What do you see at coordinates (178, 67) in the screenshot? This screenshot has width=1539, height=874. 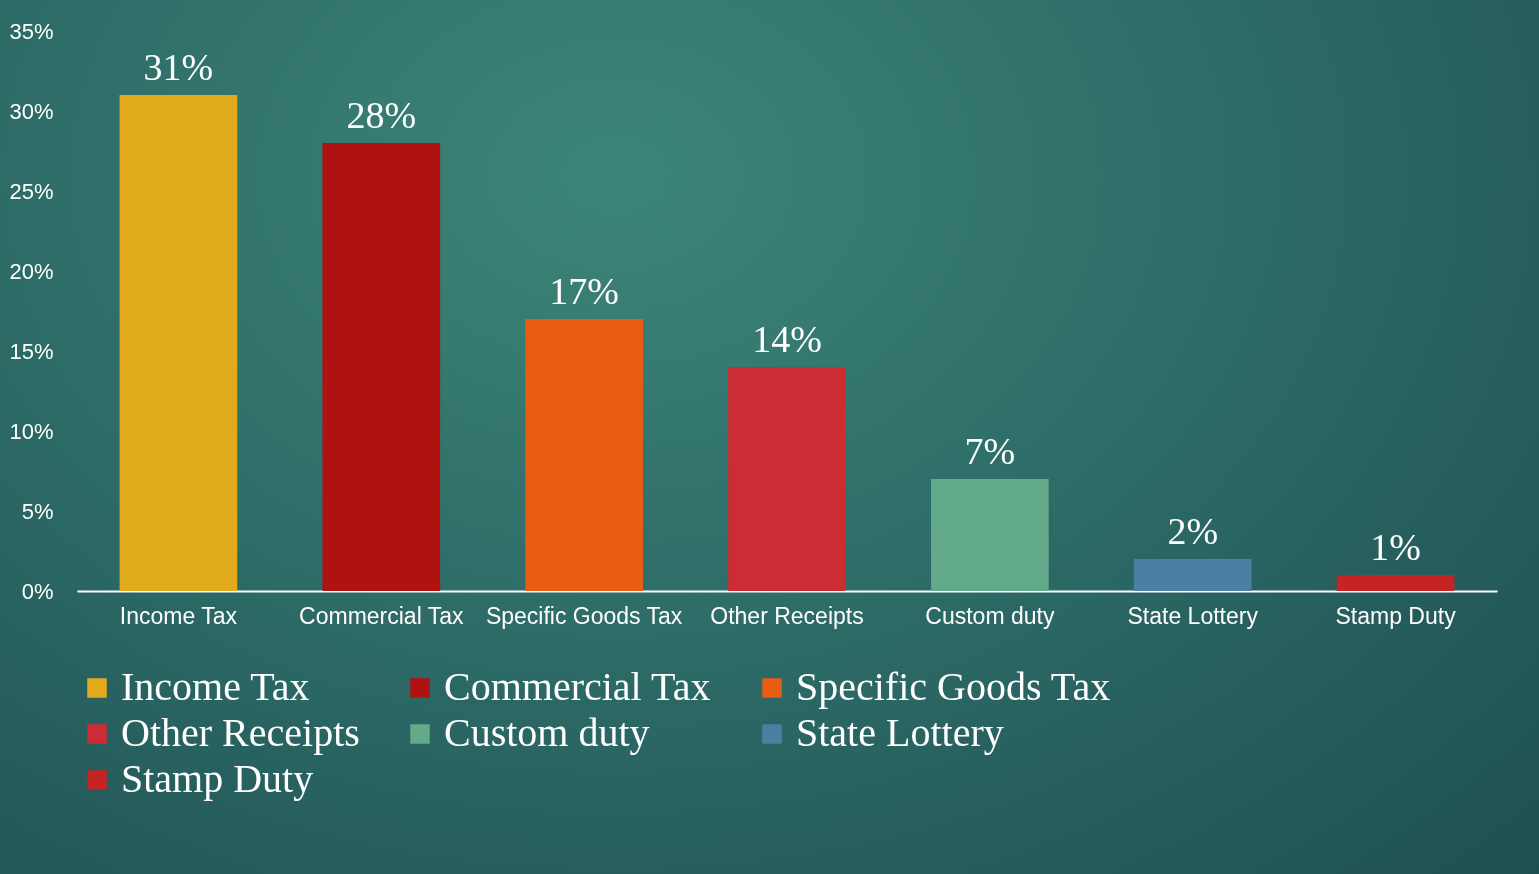 I see `data-label: 31%` at bounding box center [178, 67].